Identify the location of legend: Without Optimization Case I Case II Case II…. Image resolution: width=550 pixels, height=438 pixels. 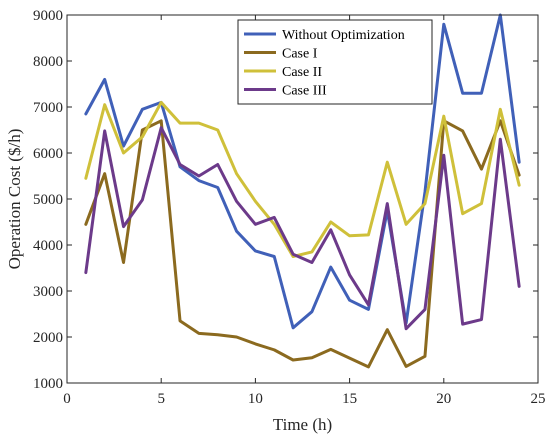
(335, 62).